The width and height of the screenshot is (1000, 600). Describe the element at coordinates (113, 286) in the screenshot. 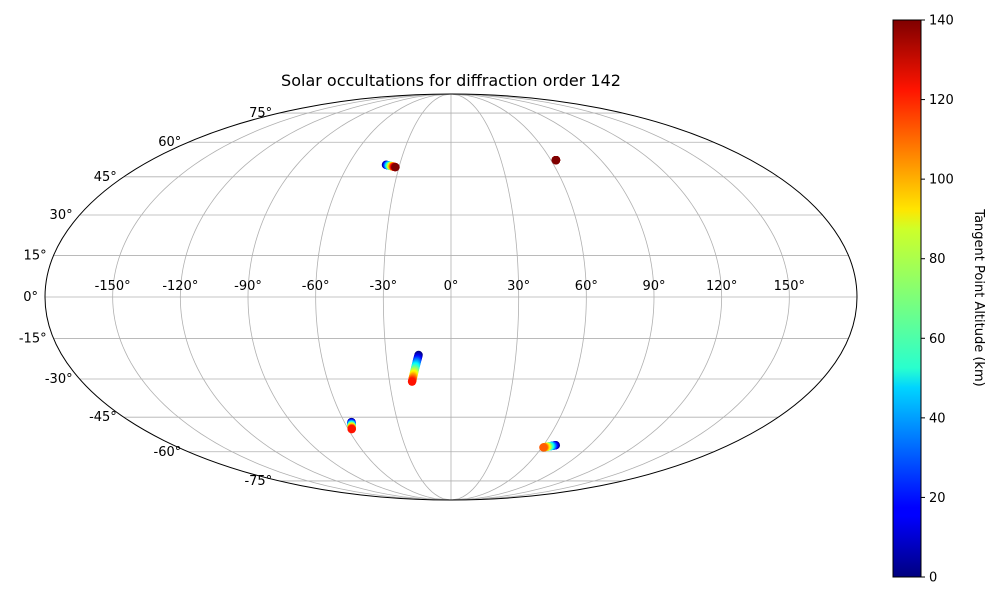

I see `longitude-tick-label: -150°` at that location.